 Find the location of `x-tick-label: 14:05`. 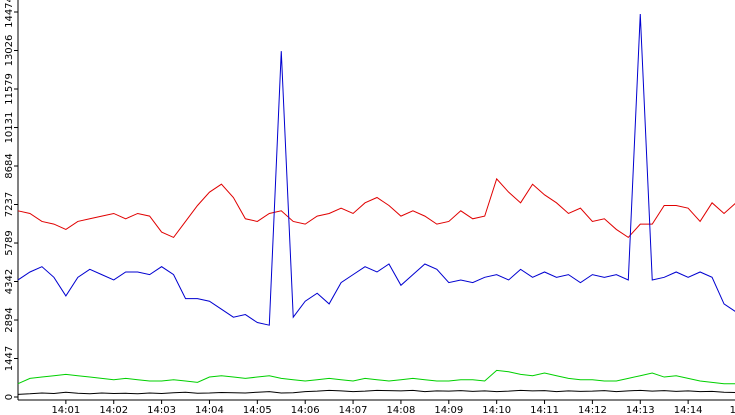

x-tick-label: 14:05 is located at coordinates (257, 410).